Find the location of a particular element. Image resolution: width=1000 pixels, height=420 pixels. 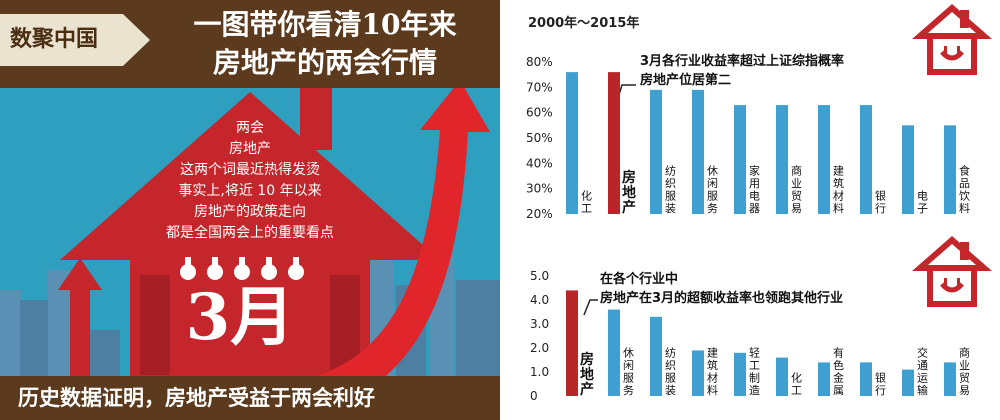

footer-bar is located at coordinates (250, 398).